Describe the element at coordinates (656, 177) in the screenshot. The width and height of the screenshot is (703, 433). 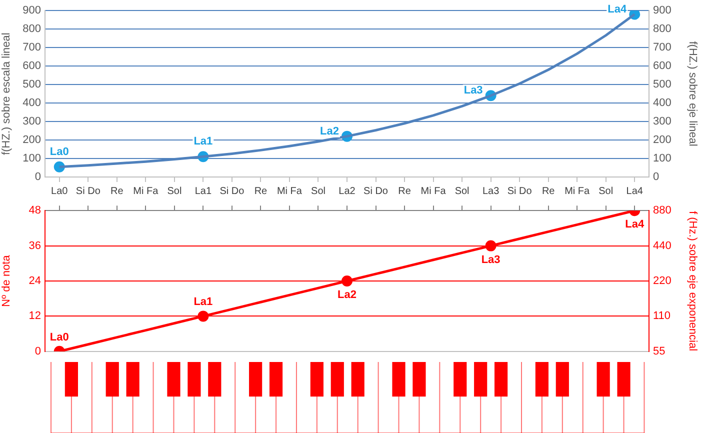
I see `y2-tick-label: 0` at that location.